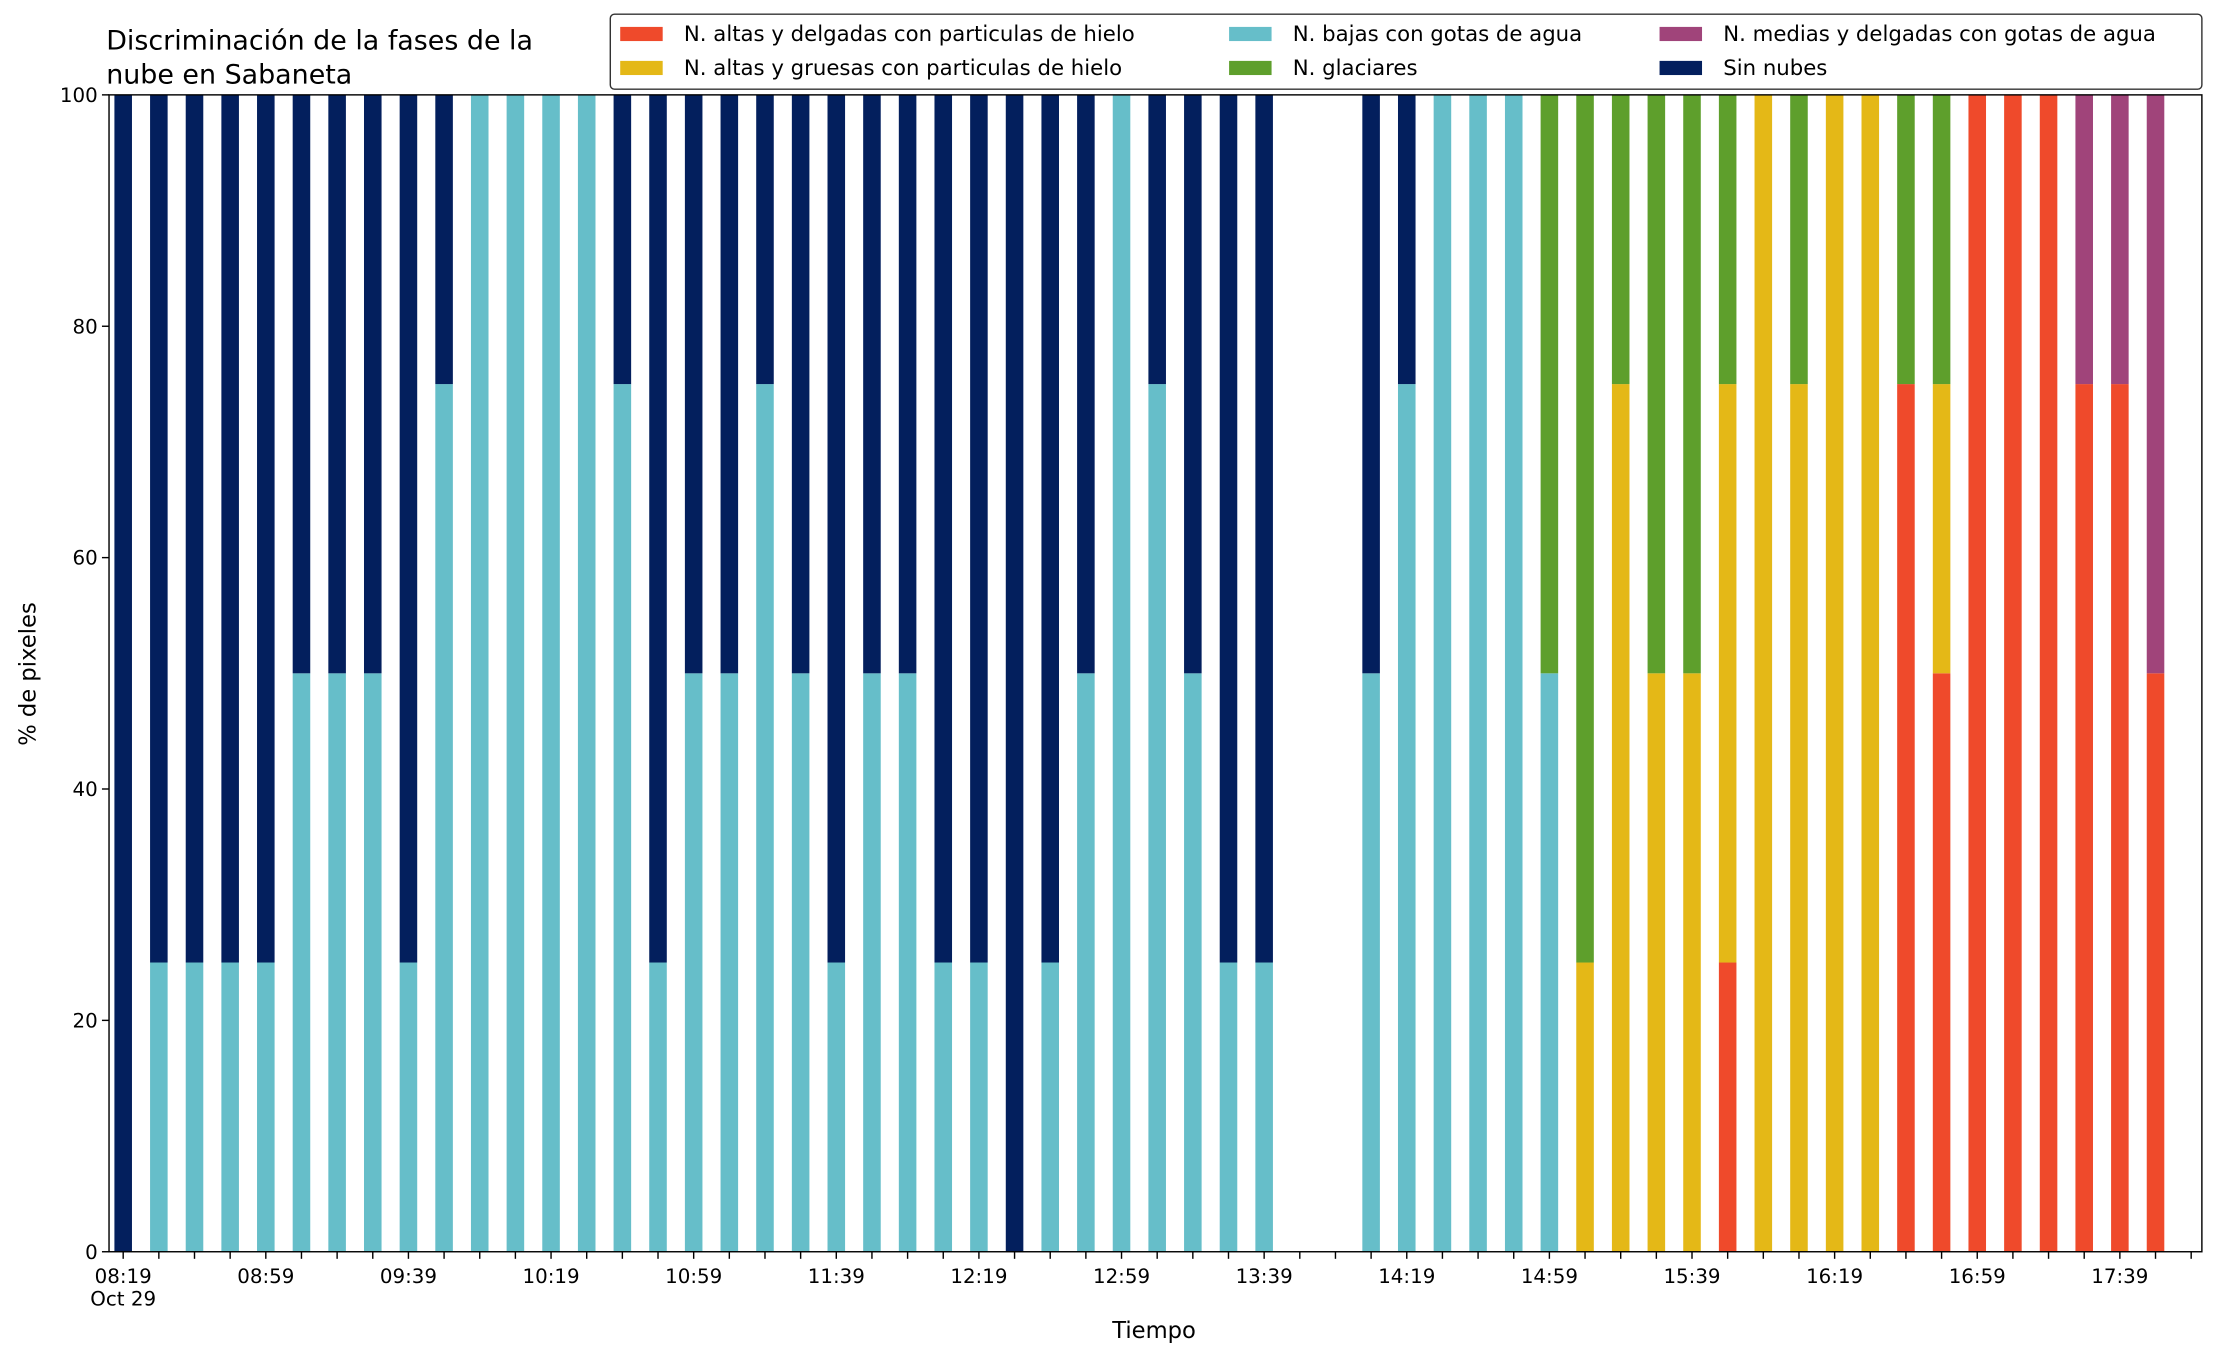 The width and height of the screenshot is (2216, 1355). What do you see at coordinates (1121, 1276) in the screenshot?
I see `x-tick-label: 12:59` at bounding box center [1121, 1276].